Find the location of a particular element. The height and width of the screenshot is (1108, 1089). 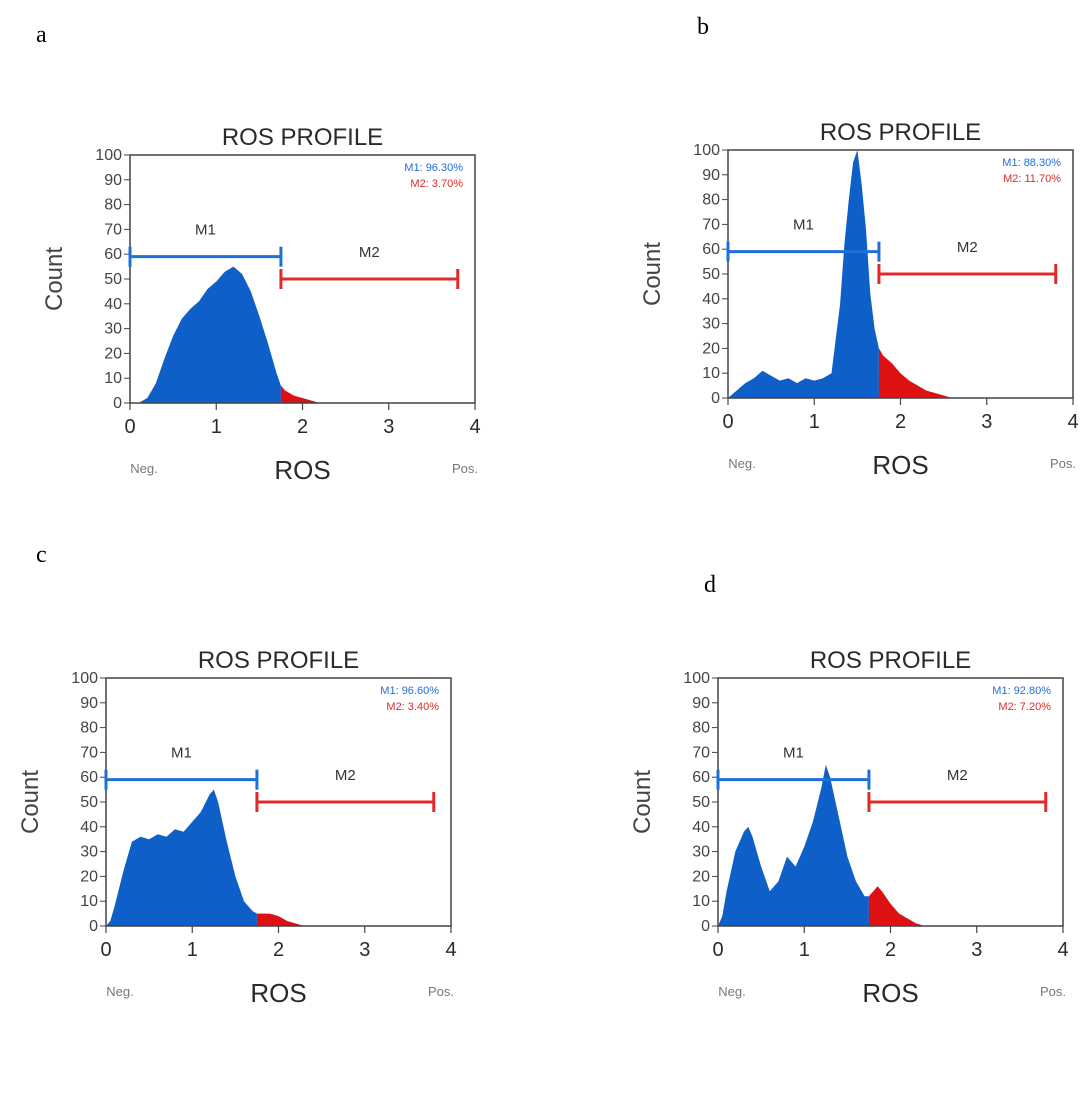

panel-label-b: b is located at coordinates (703, 27).